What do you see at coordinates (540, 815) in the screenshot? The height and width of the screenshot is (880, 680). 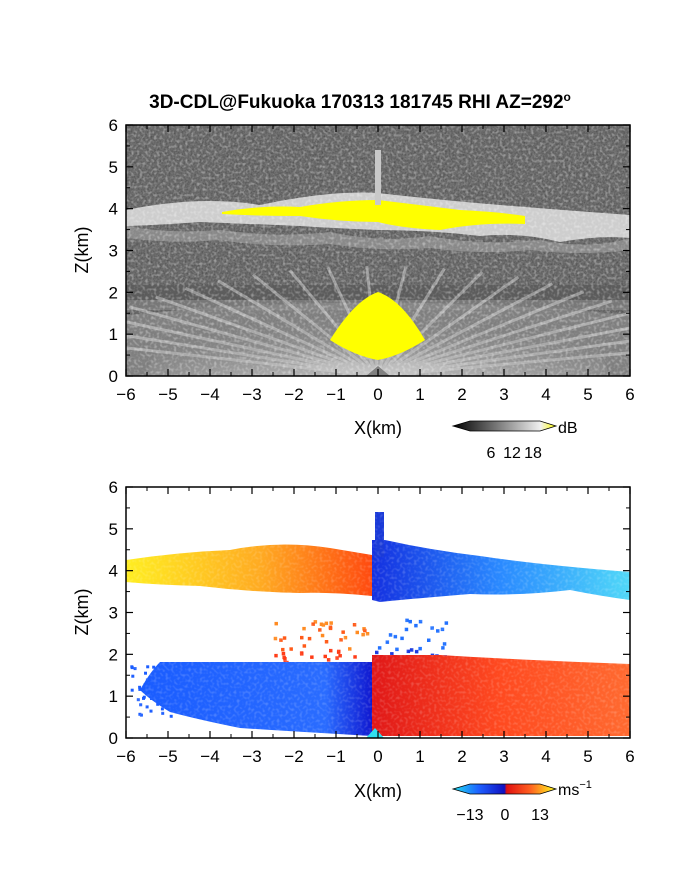 I see `colorbar-tick-label: 13` at bounding box center [540, 815].